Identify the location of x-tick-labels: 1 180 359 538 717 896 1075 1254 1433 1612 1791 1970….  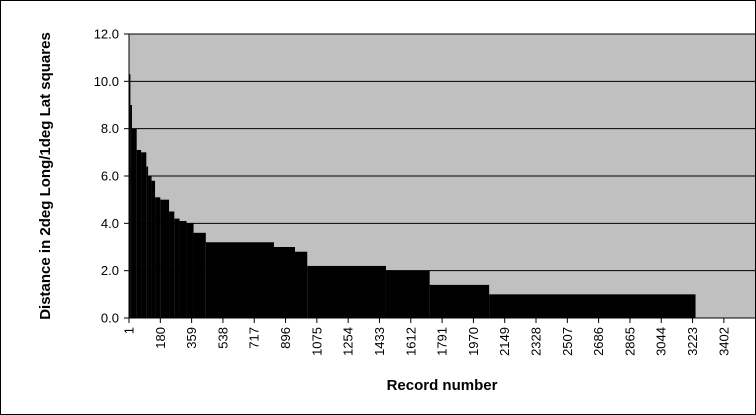
(426, 337).